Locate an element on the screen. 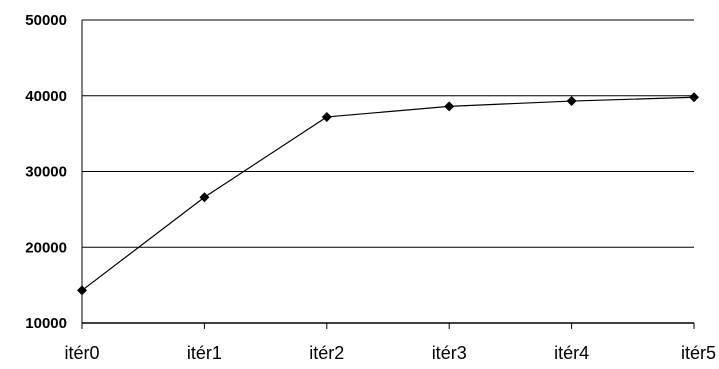 The width and height of the screenshot is (719, 369). x-tick-labels: itér0 itér1 itér2 itér3 itér4 itér5 is located at coordinates (390, 353).